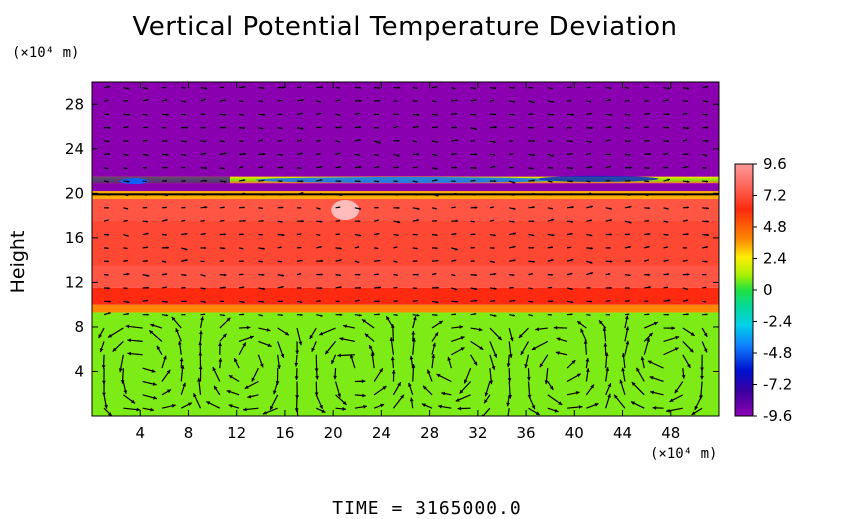 The image size is (854, 519). Describe the element at coordinates (477, 433) in the screenshot. I see `x-tick-label-7: 32` at that location.